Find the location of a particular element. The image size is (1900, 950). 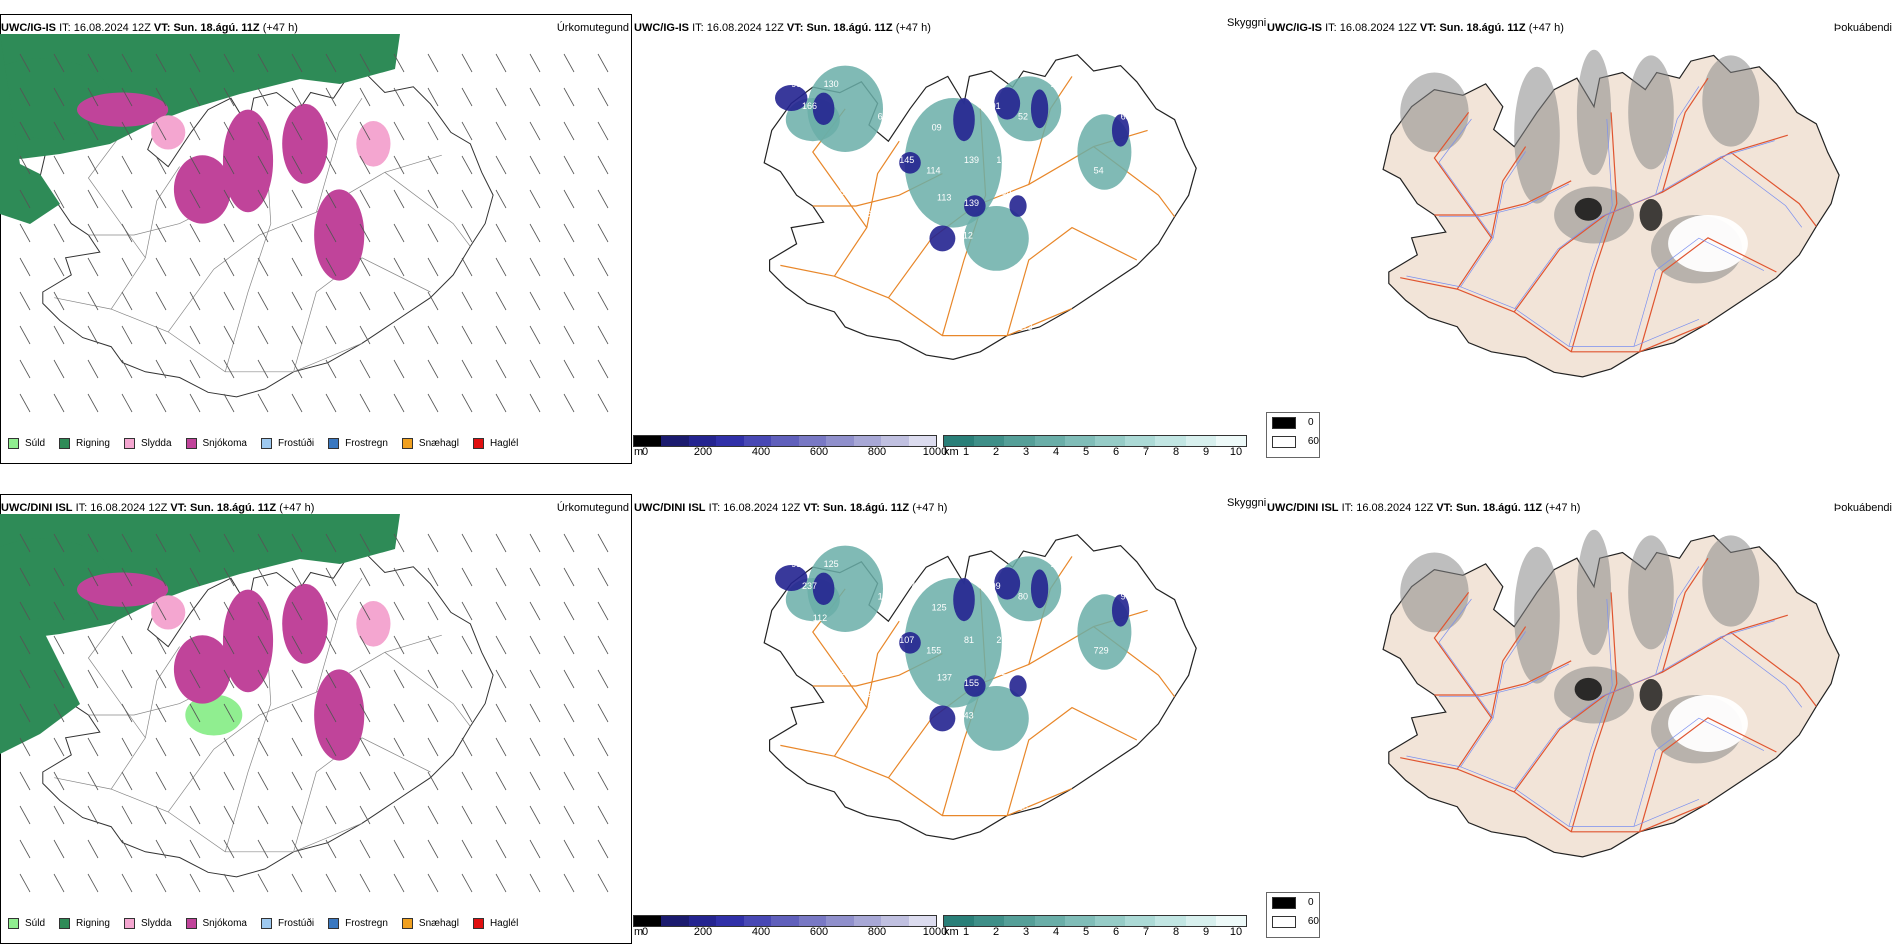

cloudbase-value-label: 91 is located at coordinates (796, 564).